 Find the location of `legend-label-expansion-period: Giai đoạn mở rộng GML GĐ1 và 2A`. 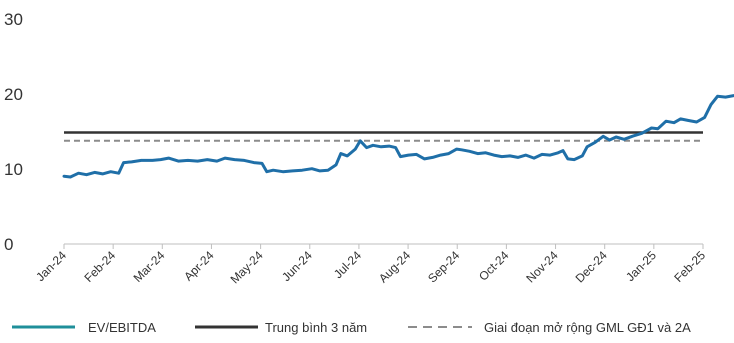

legend-label-expansion-period: Giai đoạn mở rộng GML GĐ1 và 2A is located at coordinates (587, 327).